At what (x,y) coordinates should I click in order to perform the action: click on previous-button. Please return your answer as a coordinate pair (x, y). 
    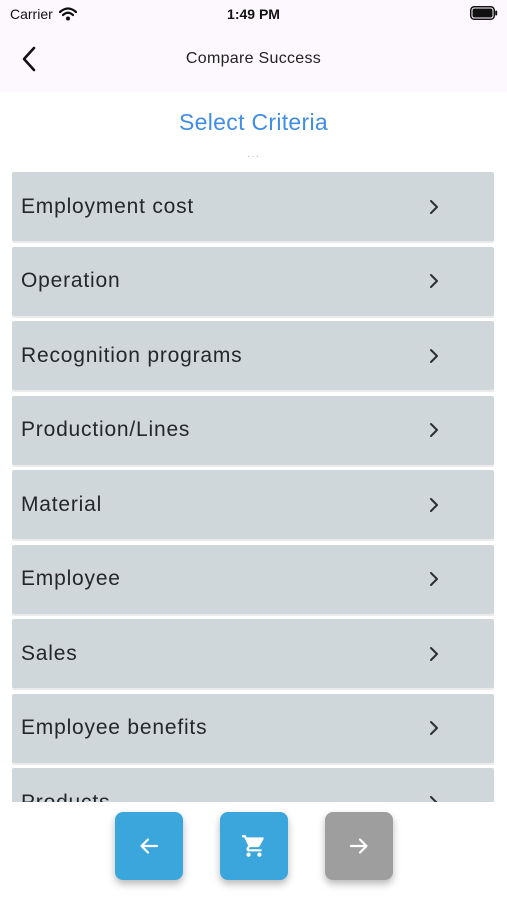
    Looking at the image, I should click on (149, 846).